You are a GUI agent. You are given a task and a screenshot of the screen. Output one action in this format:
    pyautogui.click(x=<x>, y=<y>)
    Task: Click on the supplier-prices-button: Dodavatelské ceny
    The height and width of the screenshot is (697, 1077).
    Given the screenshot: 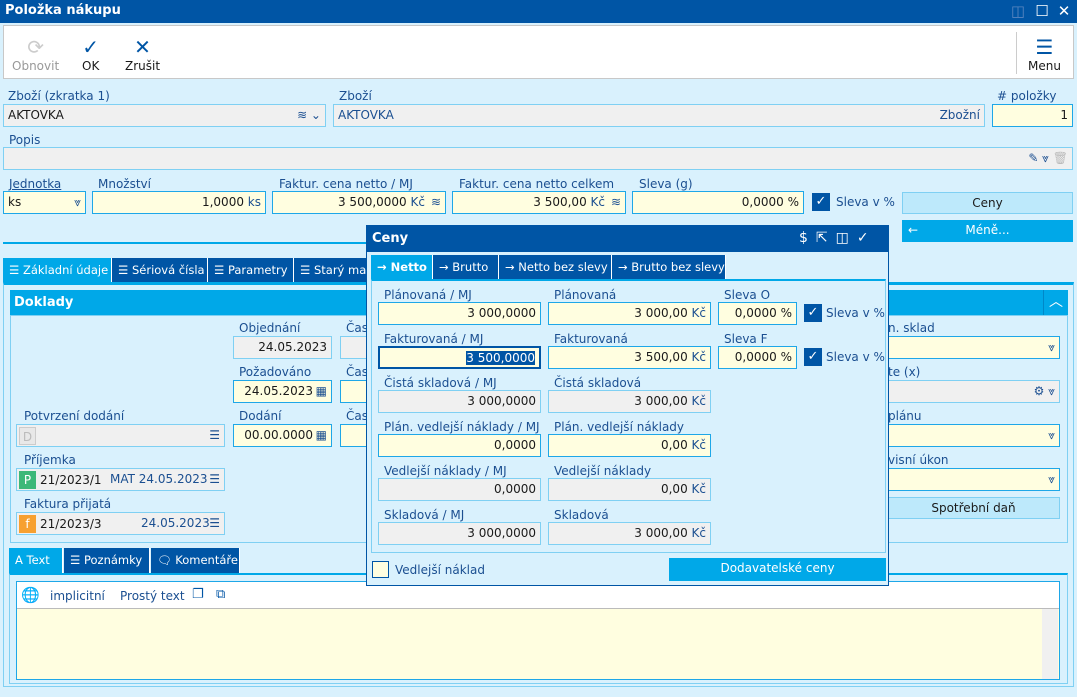 What is the action you would take?
    pyautogui.click(x=777, y=569)
    